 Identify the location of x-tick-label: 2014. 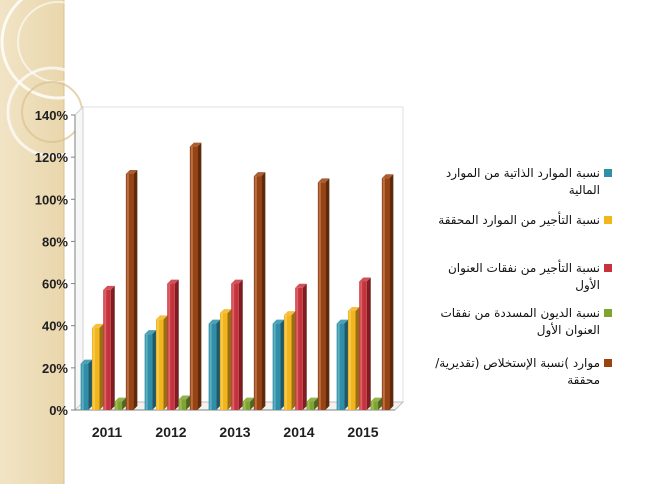
(298, 432).